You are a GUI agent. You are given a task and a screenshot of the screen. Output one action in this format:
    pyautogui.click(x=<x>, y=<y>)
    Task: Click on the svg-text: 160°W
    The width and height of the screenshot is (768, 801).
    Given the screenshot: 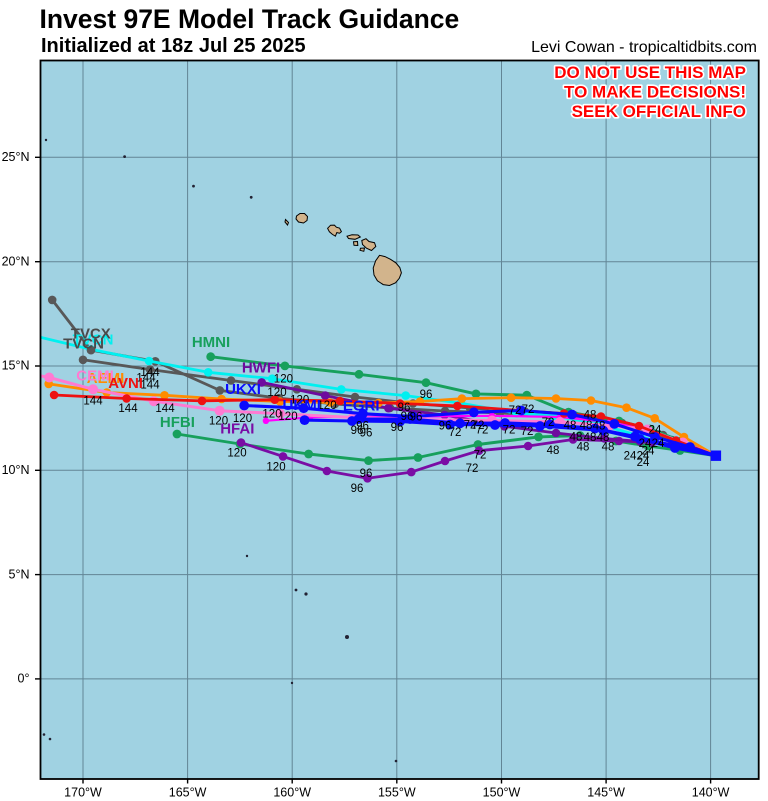 What is the action you would take?
    pyautogui.click(x=292, y=792)
    